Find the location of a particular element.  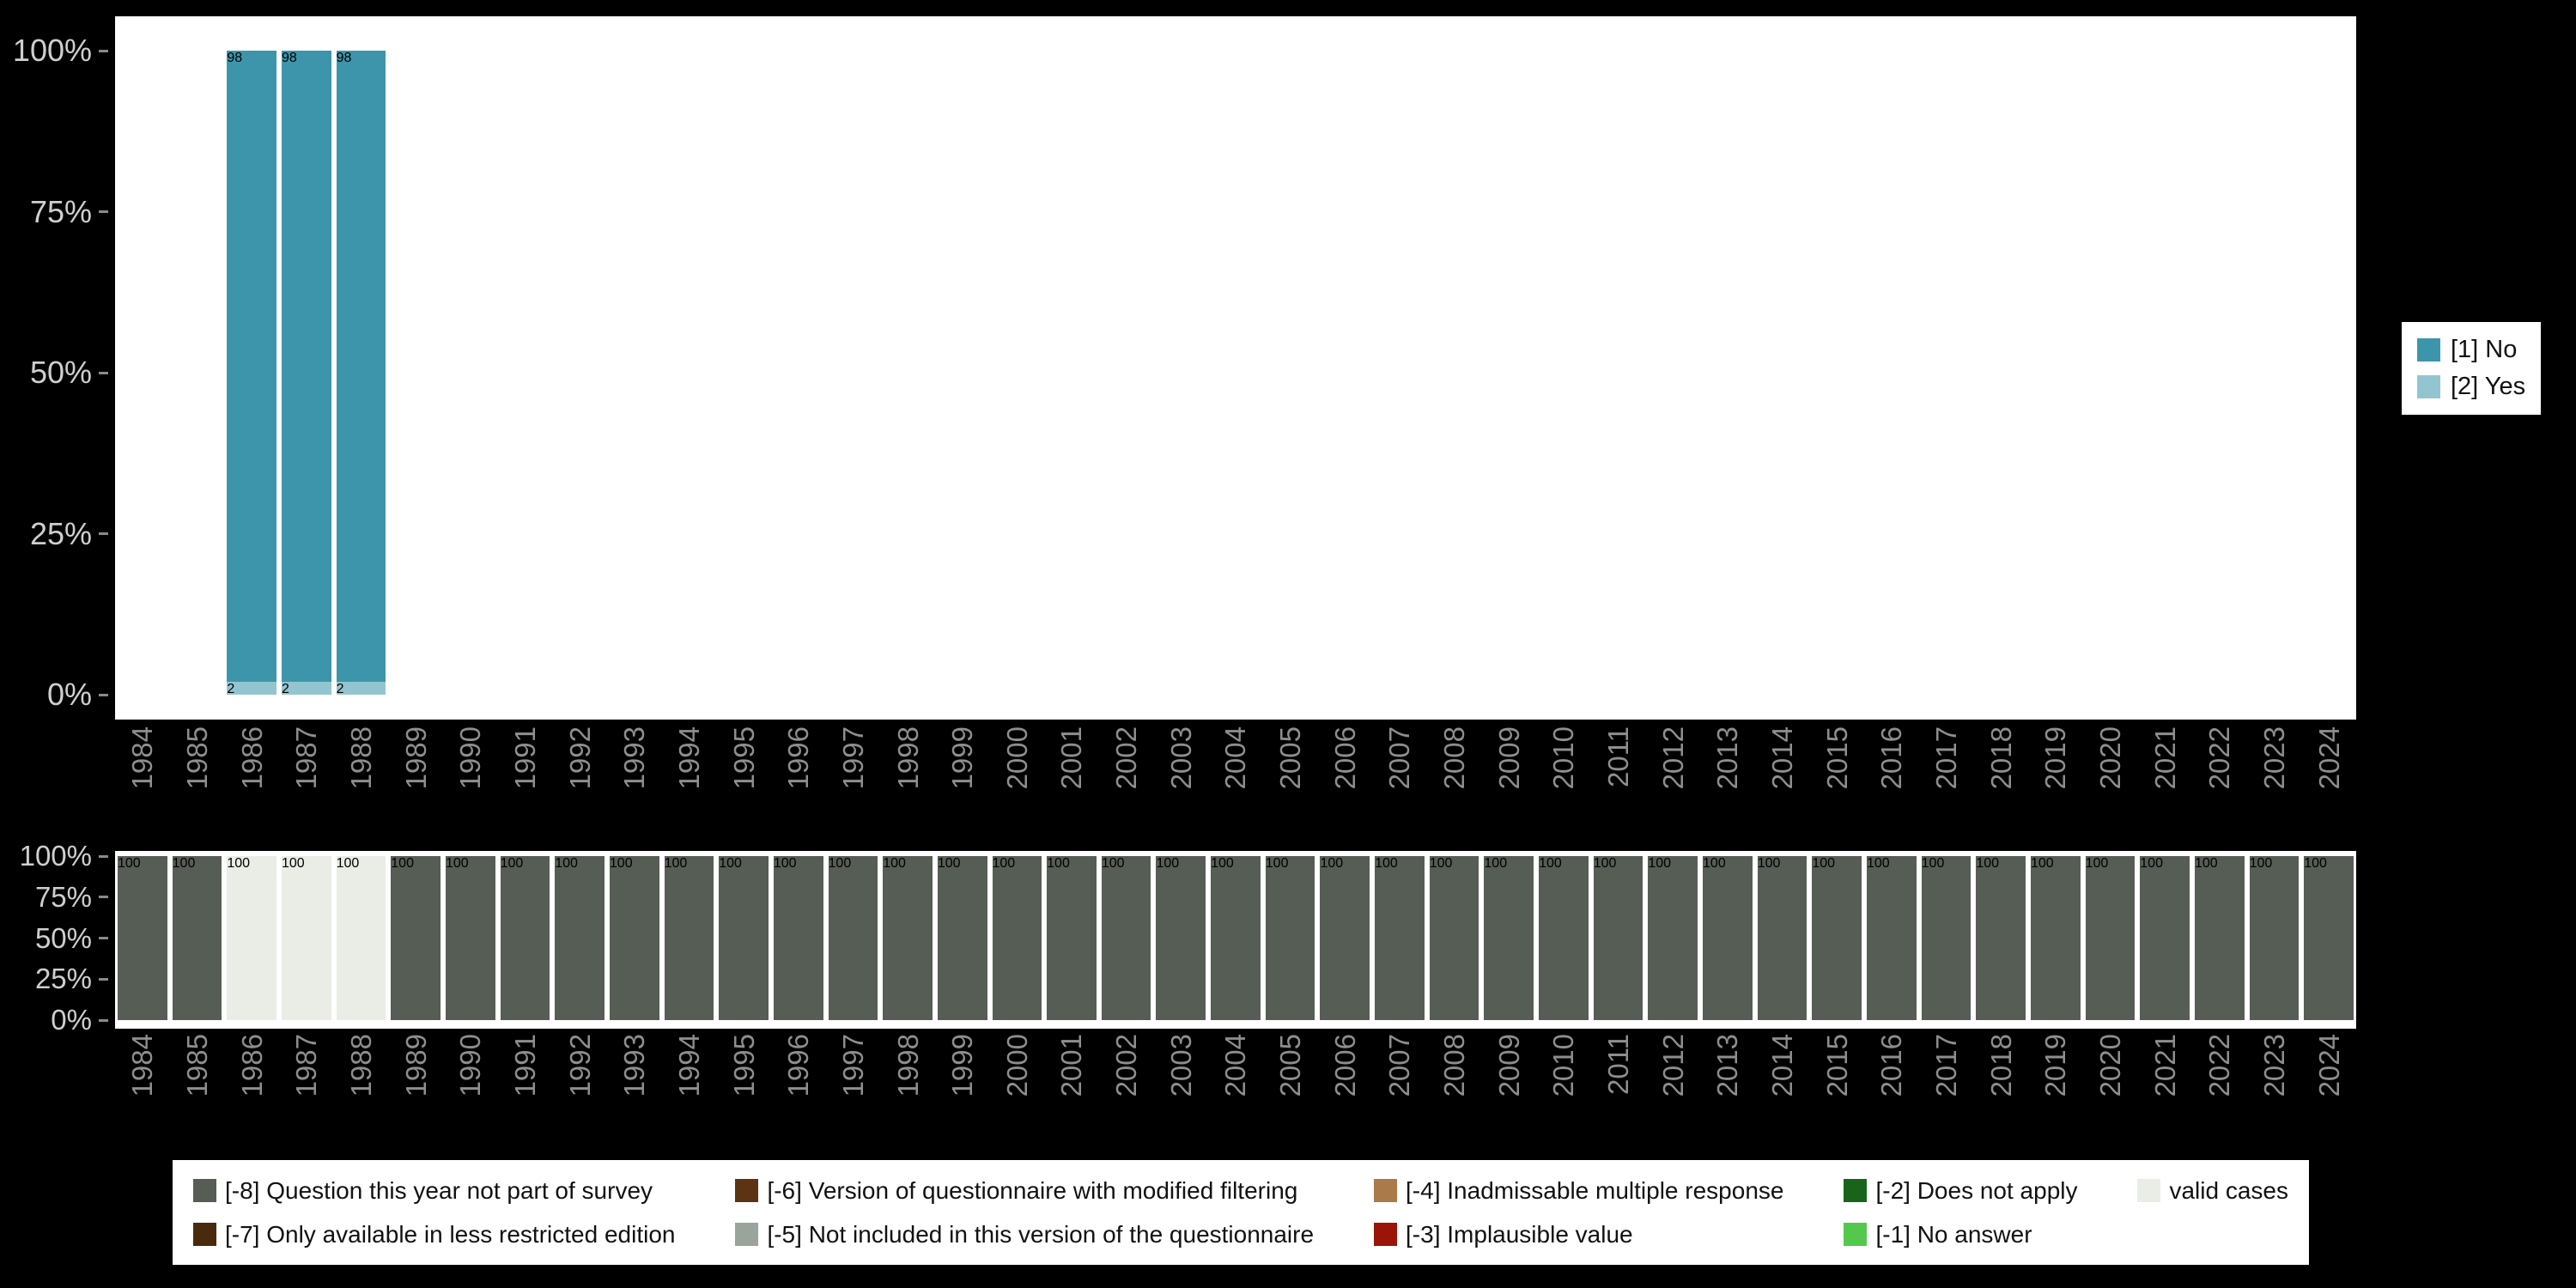

x-tick-label: 1990 is located at coordinates (470, 1065).